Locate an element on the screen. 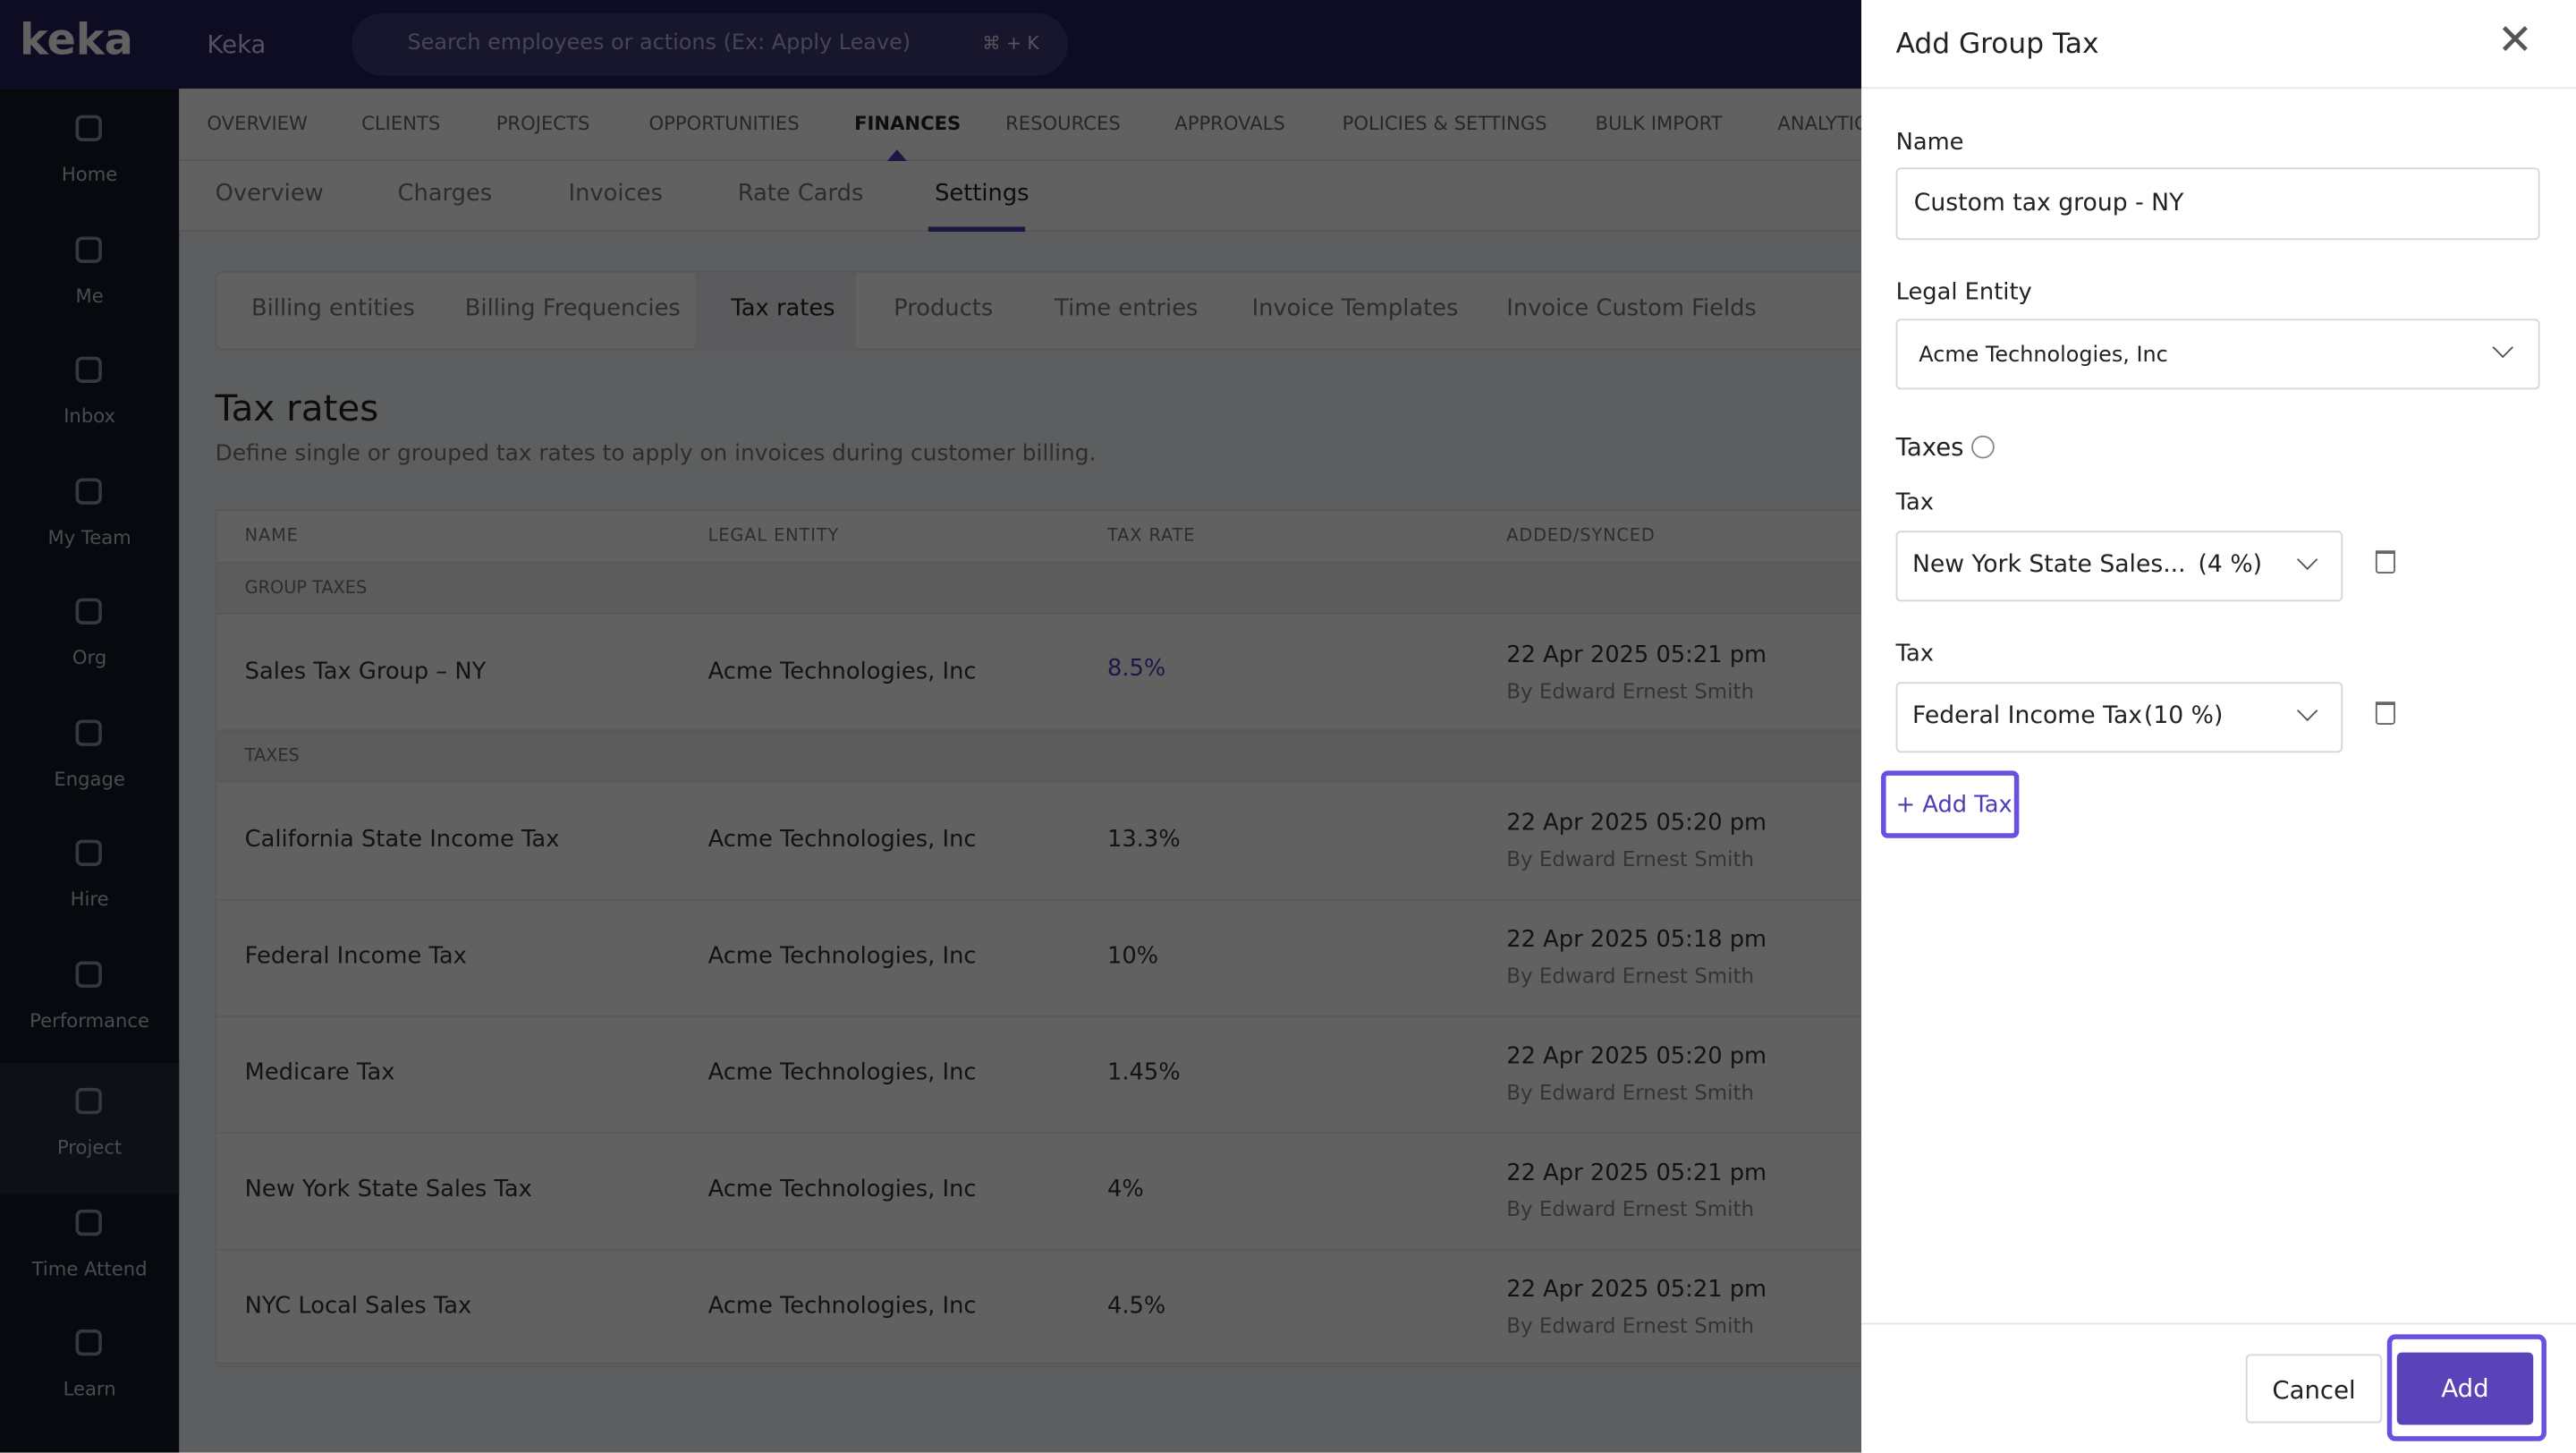 The height and width of the screenshot is (1453, 2576). add-tax-label: + Add Tax is located at coordinates (1953, 805).